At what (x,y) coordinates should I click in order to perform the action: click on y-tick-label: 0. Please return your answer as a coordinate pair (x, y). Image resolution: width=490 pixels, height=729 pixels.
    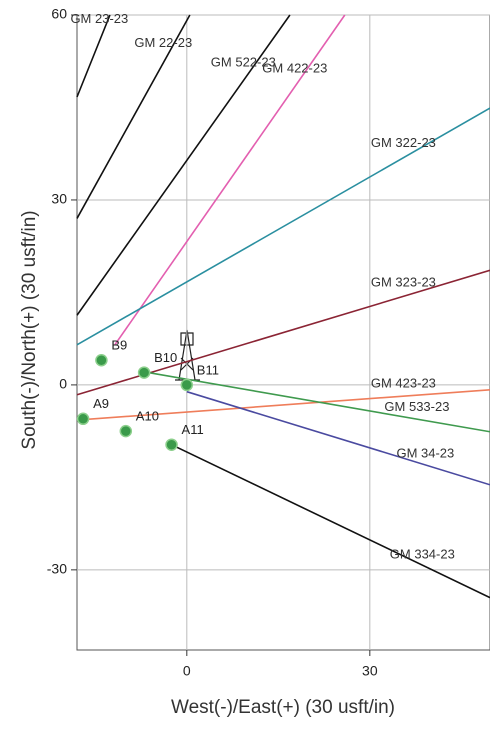
    Looking at the image, I should click on (63, 384).